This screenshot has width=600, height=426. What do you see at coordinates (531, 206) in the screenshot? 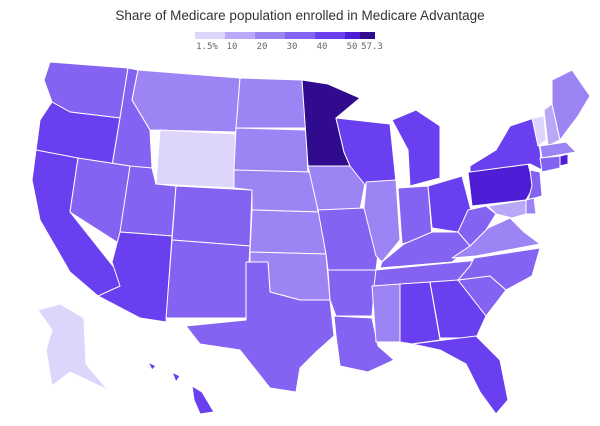
I see `state-DE` at bounding box center [531, 206].